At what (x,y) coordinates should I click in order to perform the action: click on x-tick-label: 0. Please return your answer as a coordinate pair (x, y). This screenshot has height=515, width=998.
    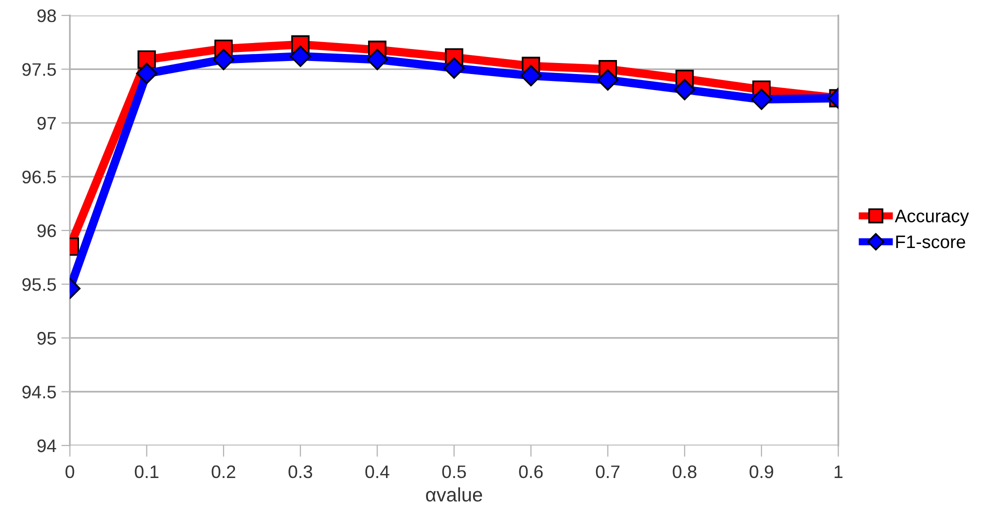
    Looking at the image, I should click on (70, 471).